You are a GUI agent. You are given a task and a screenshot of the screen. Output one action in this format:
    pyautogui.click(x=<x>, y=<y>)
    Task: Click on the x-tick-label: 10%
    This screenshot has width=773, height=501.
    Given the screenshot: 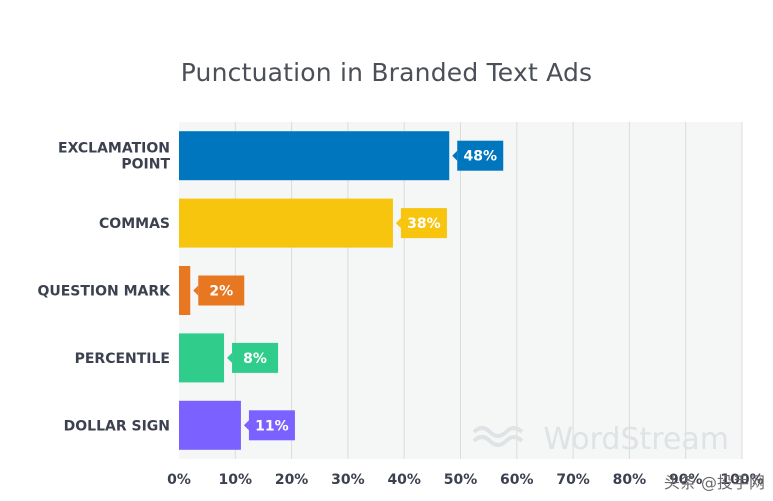 What is the action you would take?
    pyautogui.click(x=236, y=480)
    